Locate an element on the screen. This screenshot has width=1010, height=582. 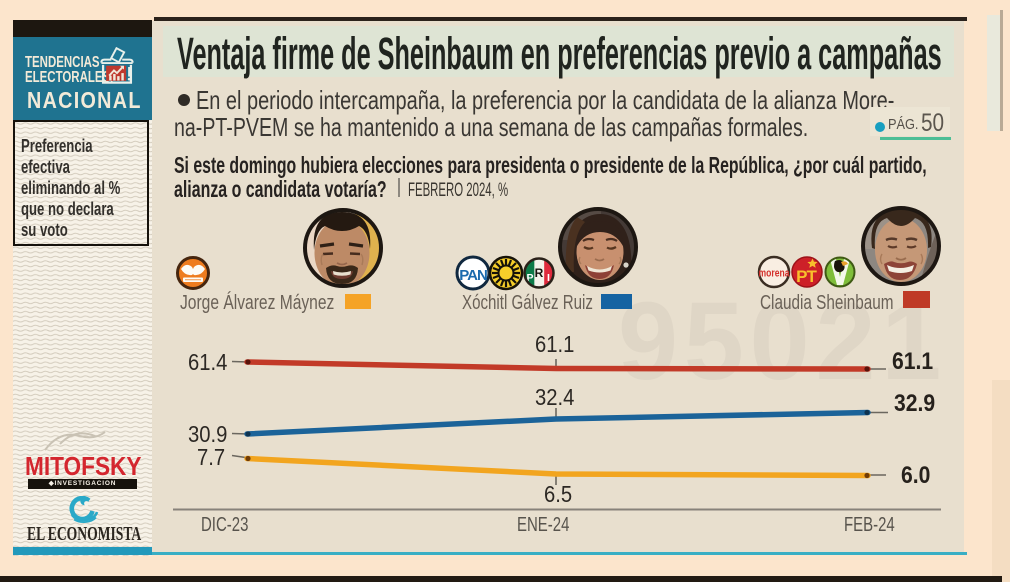
svg-text: P is located at coordinates (529, 278).